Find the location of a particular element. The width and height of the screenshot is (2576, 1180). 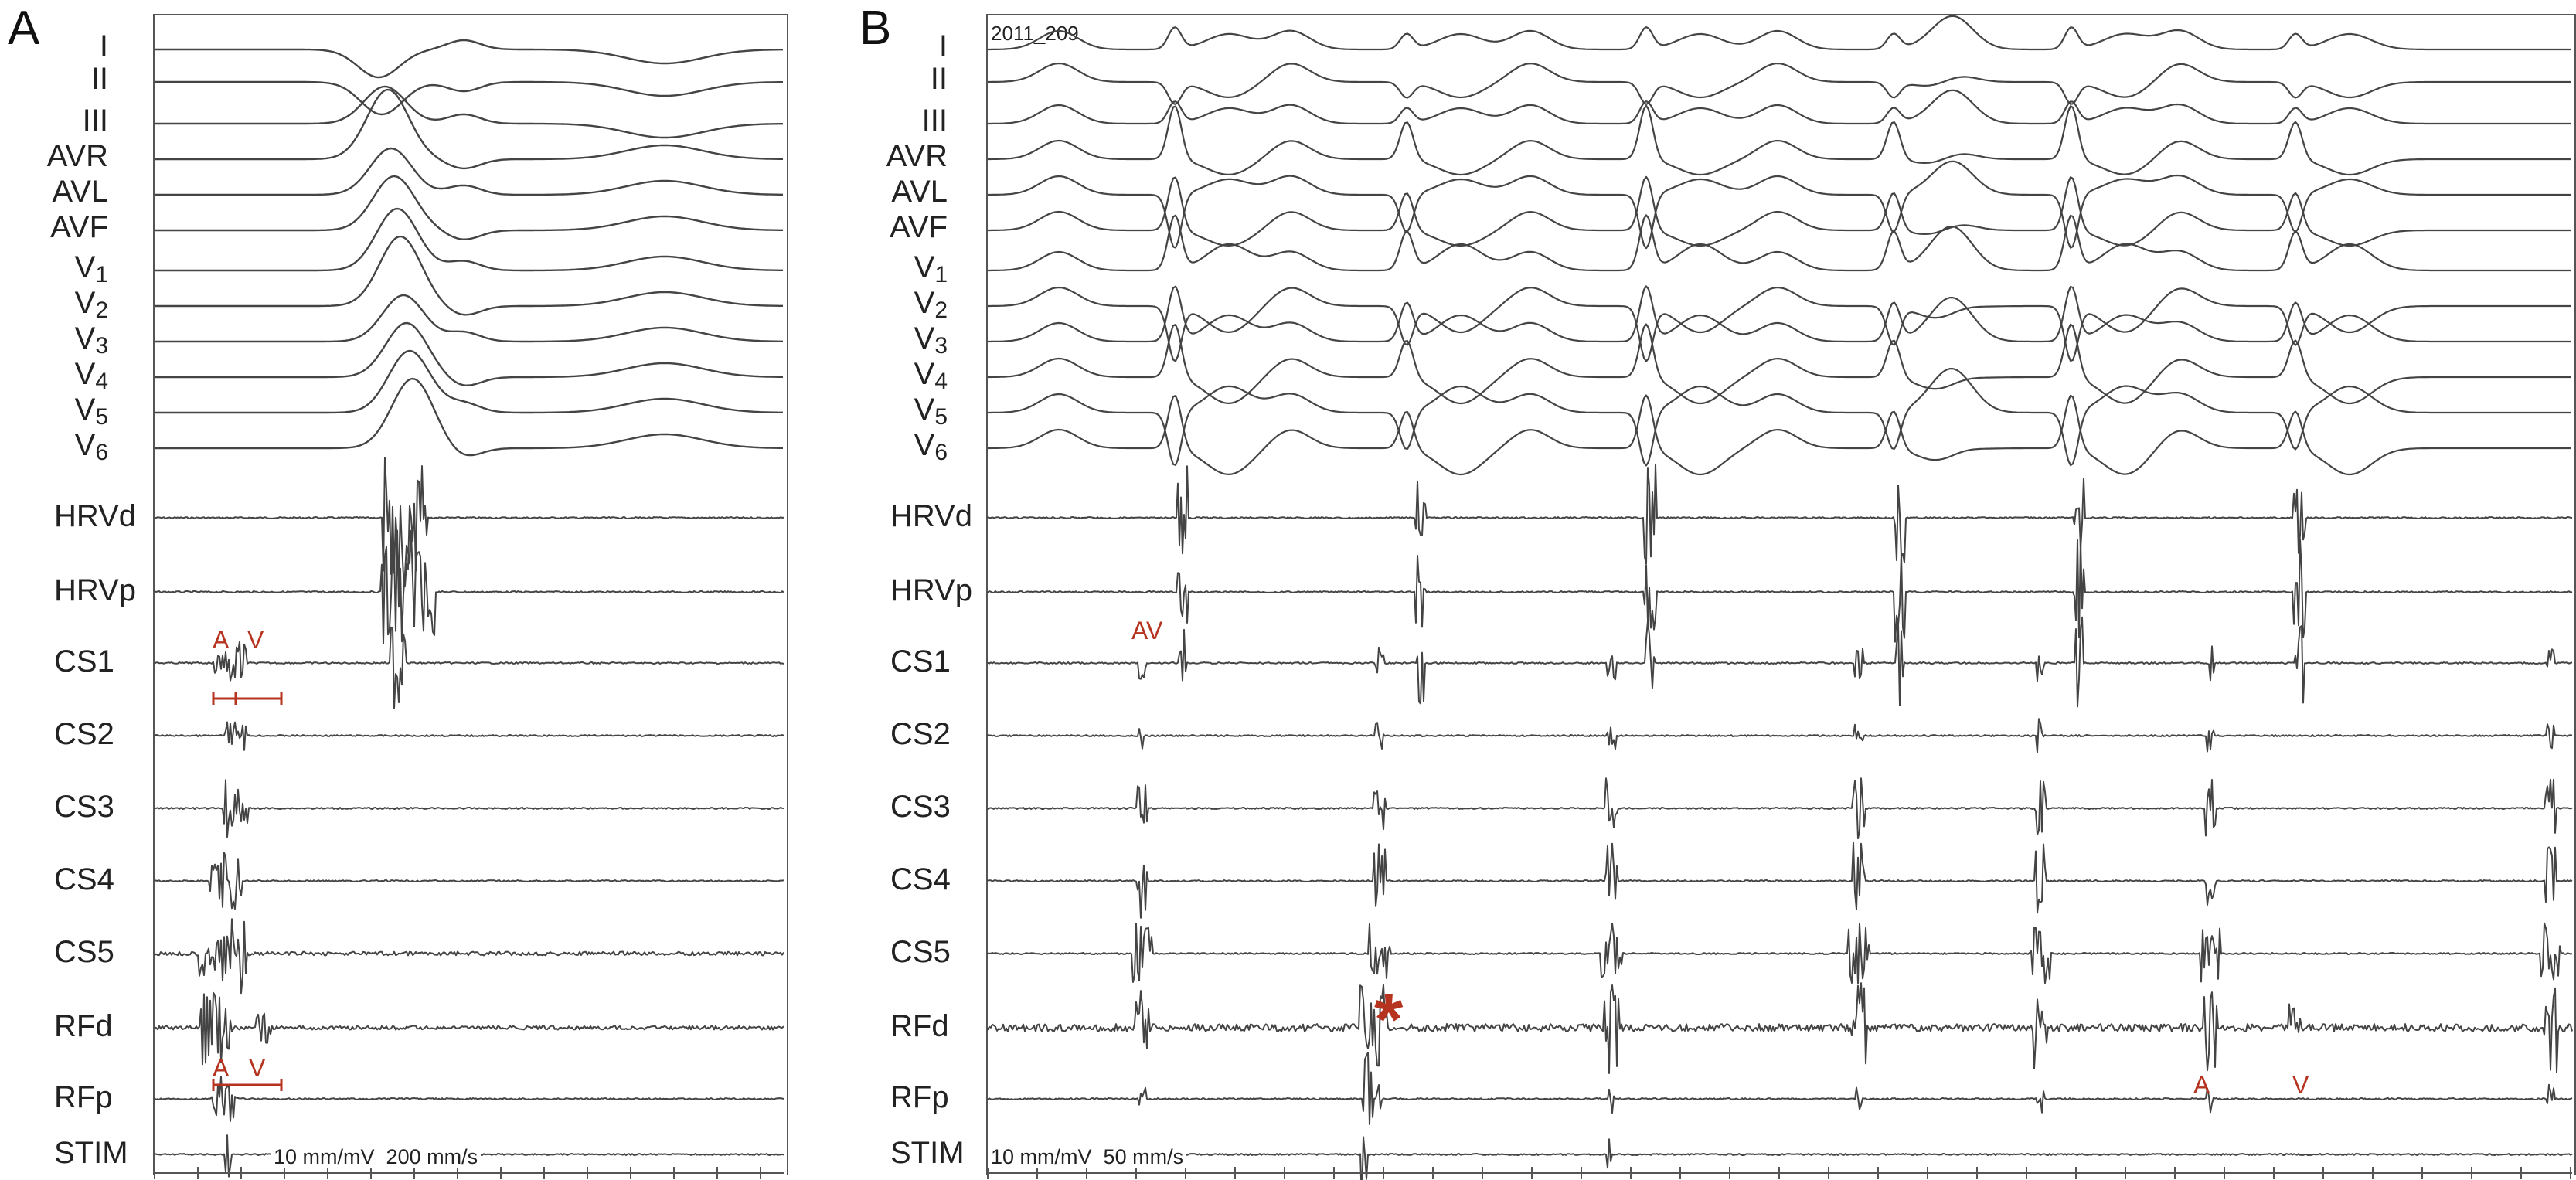

panel-a-rfd-v-marker: V is located at coordinates (257, 1068).